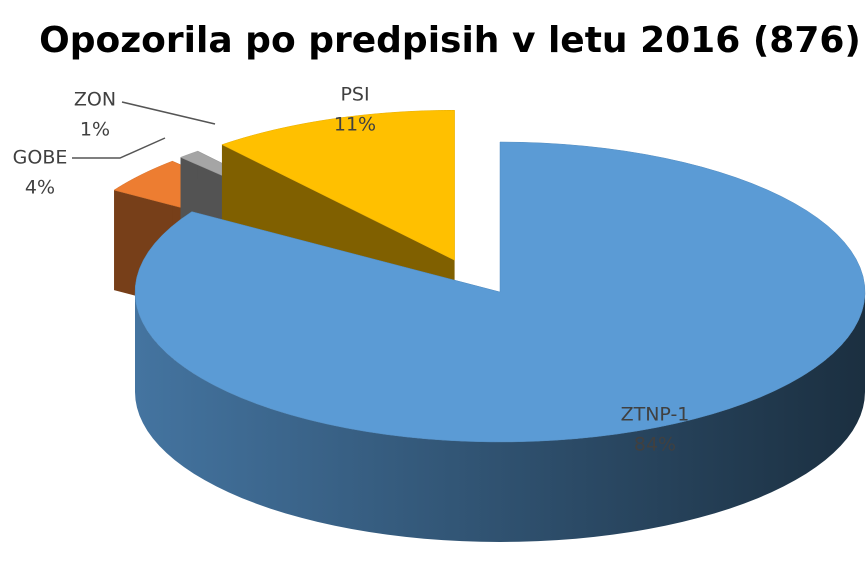  Describe the element at coordinates (338, 185) in the screenshot. I see `slice` at that location.